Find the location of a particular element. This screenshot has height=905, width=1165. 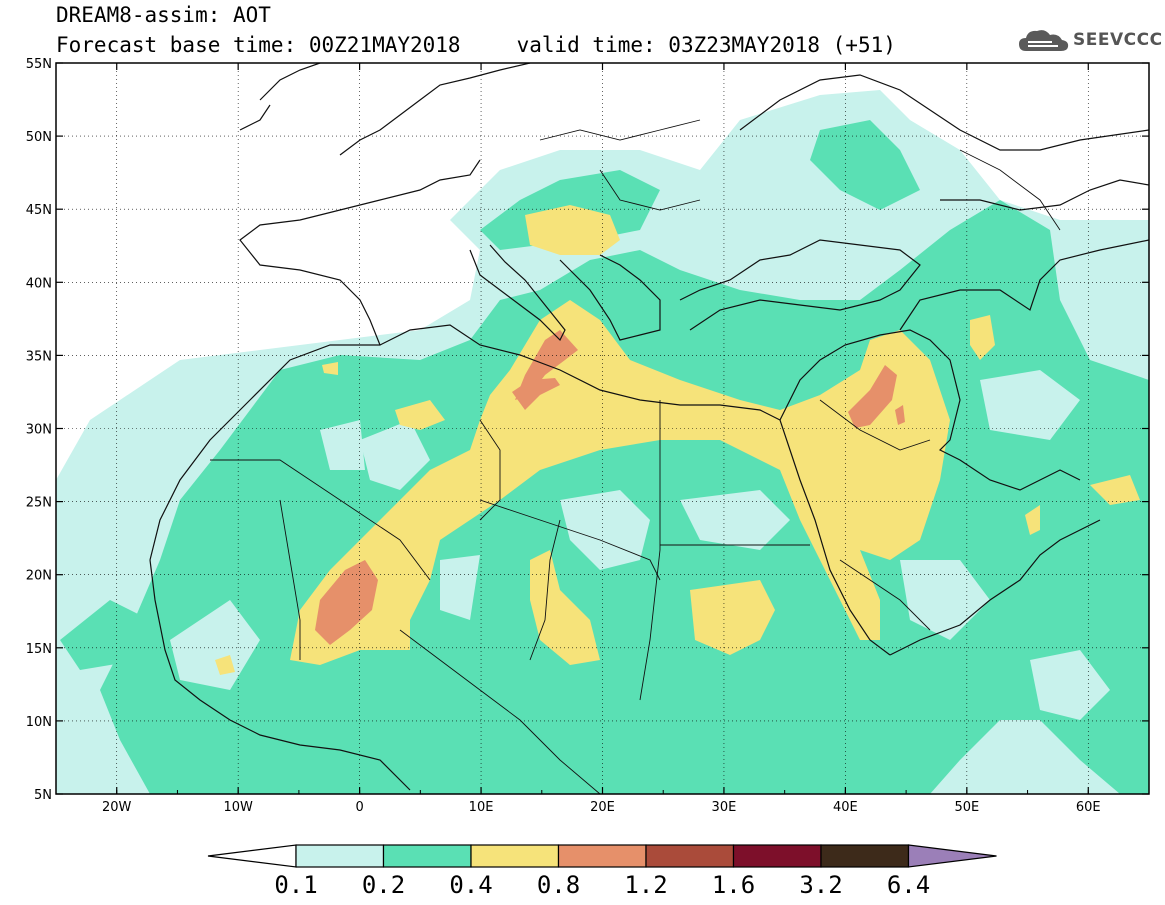

lon-tick-label: 40E is located at coordinates (845, 807).